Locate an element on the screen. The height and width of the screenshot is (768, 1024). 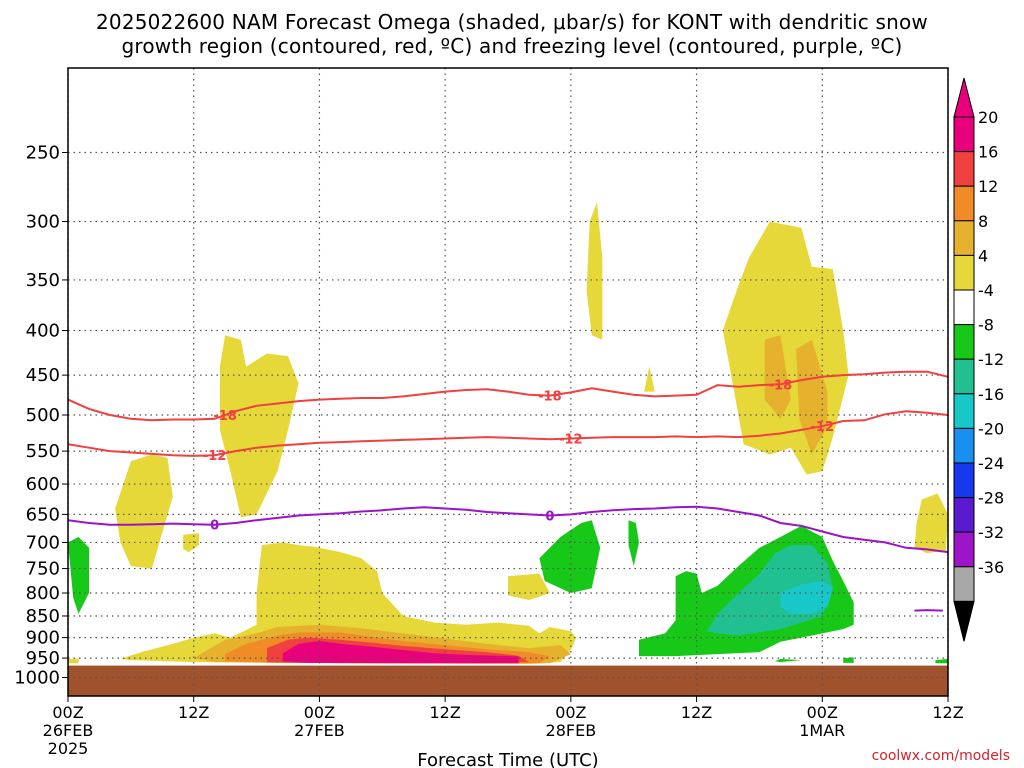
contour-label-2-0: 0 is located at coordinates (214, 526).